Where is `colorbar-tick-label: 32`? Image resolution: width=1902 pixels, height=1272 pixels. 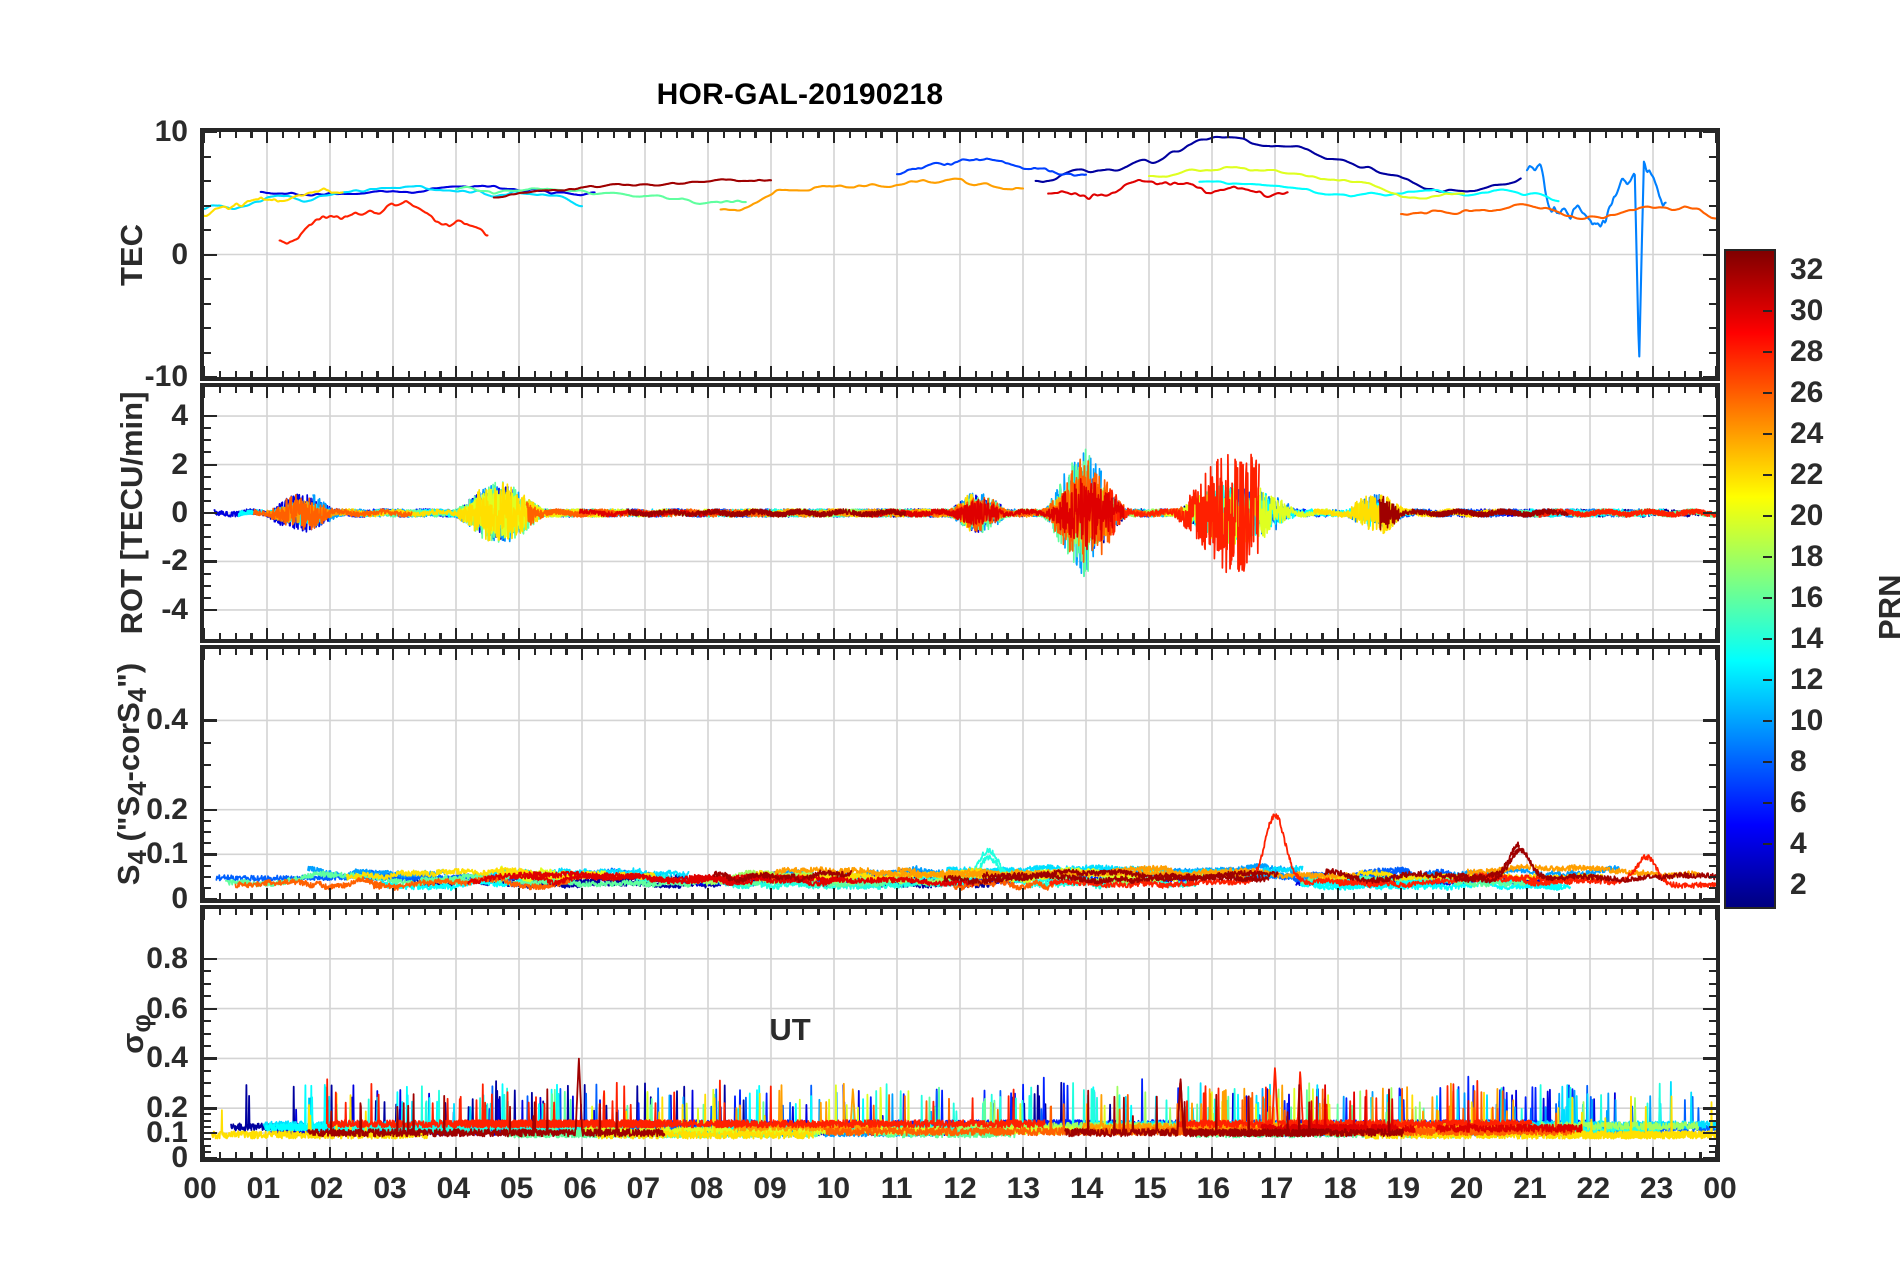 colorbar-tick-label: 32 is located at coordinates (1807, 269).